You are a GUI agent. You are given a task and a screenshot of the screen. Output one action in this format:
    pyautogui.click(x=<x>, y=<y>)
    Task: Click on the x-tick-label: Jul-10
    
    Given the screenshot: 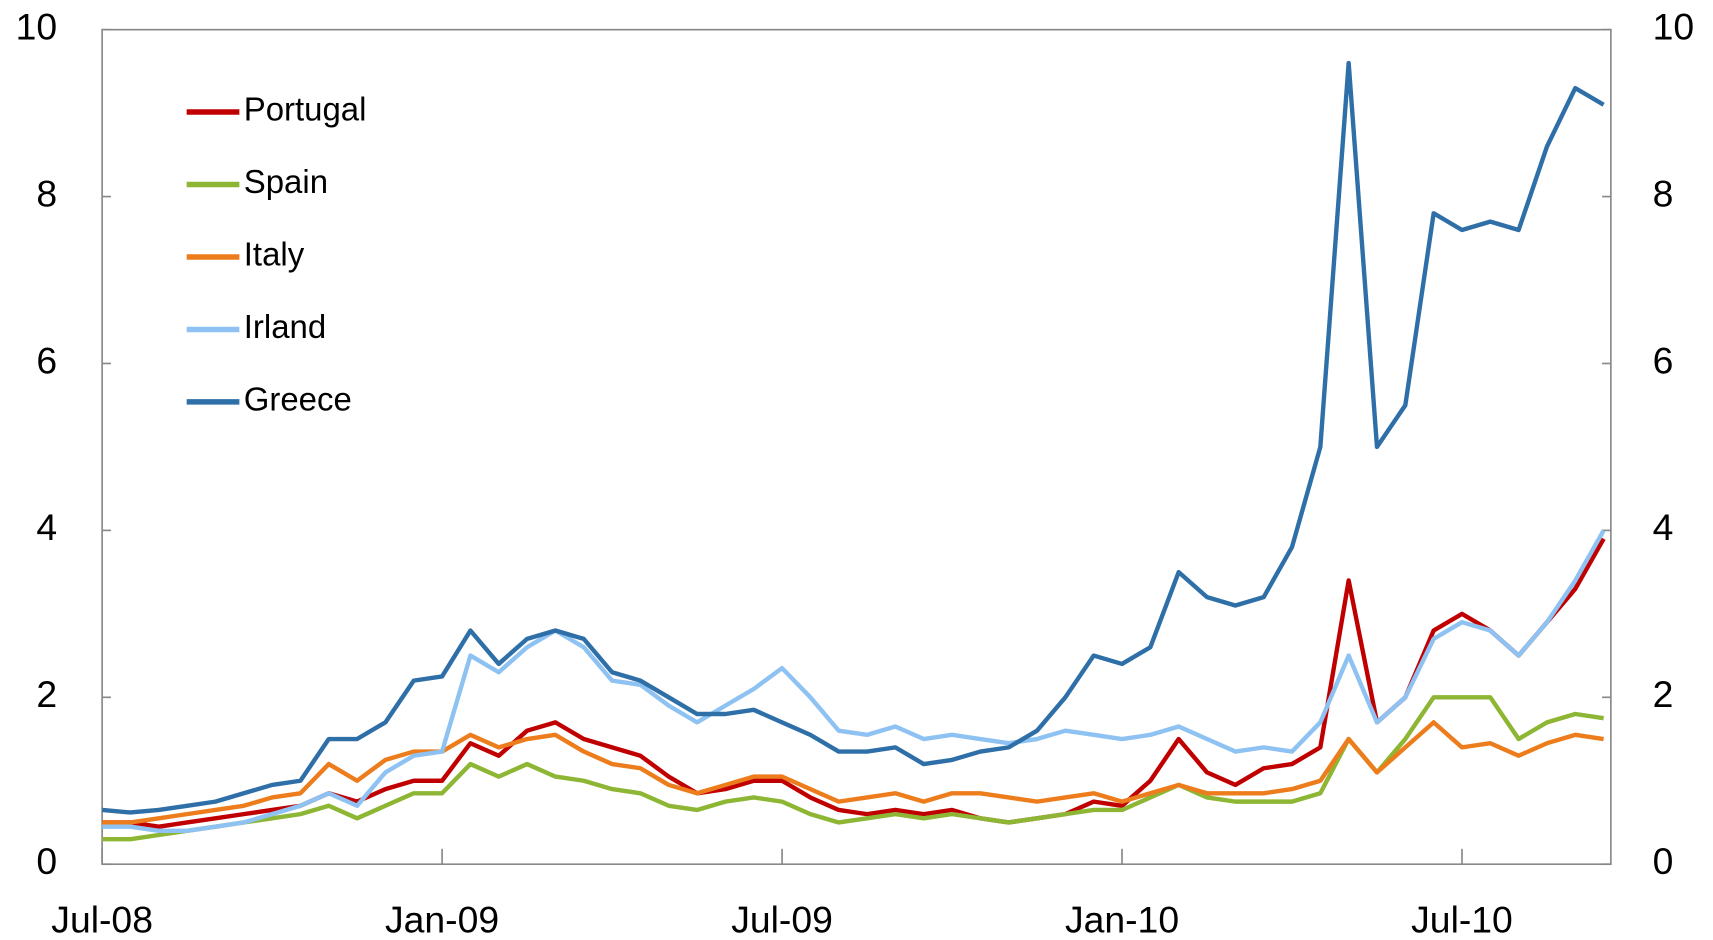 What is the action you would take?
    pyautogui.click(x=1462, y=919)
    